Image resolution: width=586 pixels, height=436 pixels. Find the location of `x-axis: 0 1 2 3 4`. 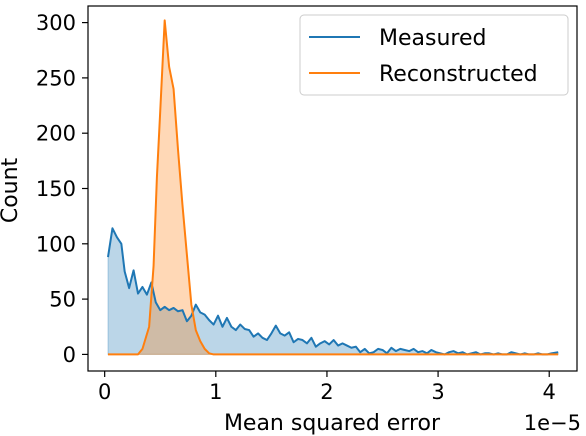

x-axis: 0 1 2 3 4 is located at coordinates (327, 387).